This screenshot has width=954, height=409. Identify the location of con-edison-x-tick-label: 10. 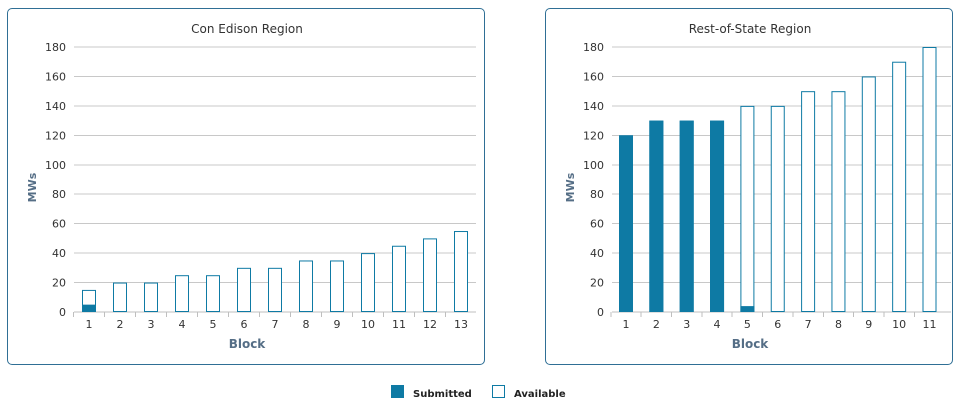
(368, 324).